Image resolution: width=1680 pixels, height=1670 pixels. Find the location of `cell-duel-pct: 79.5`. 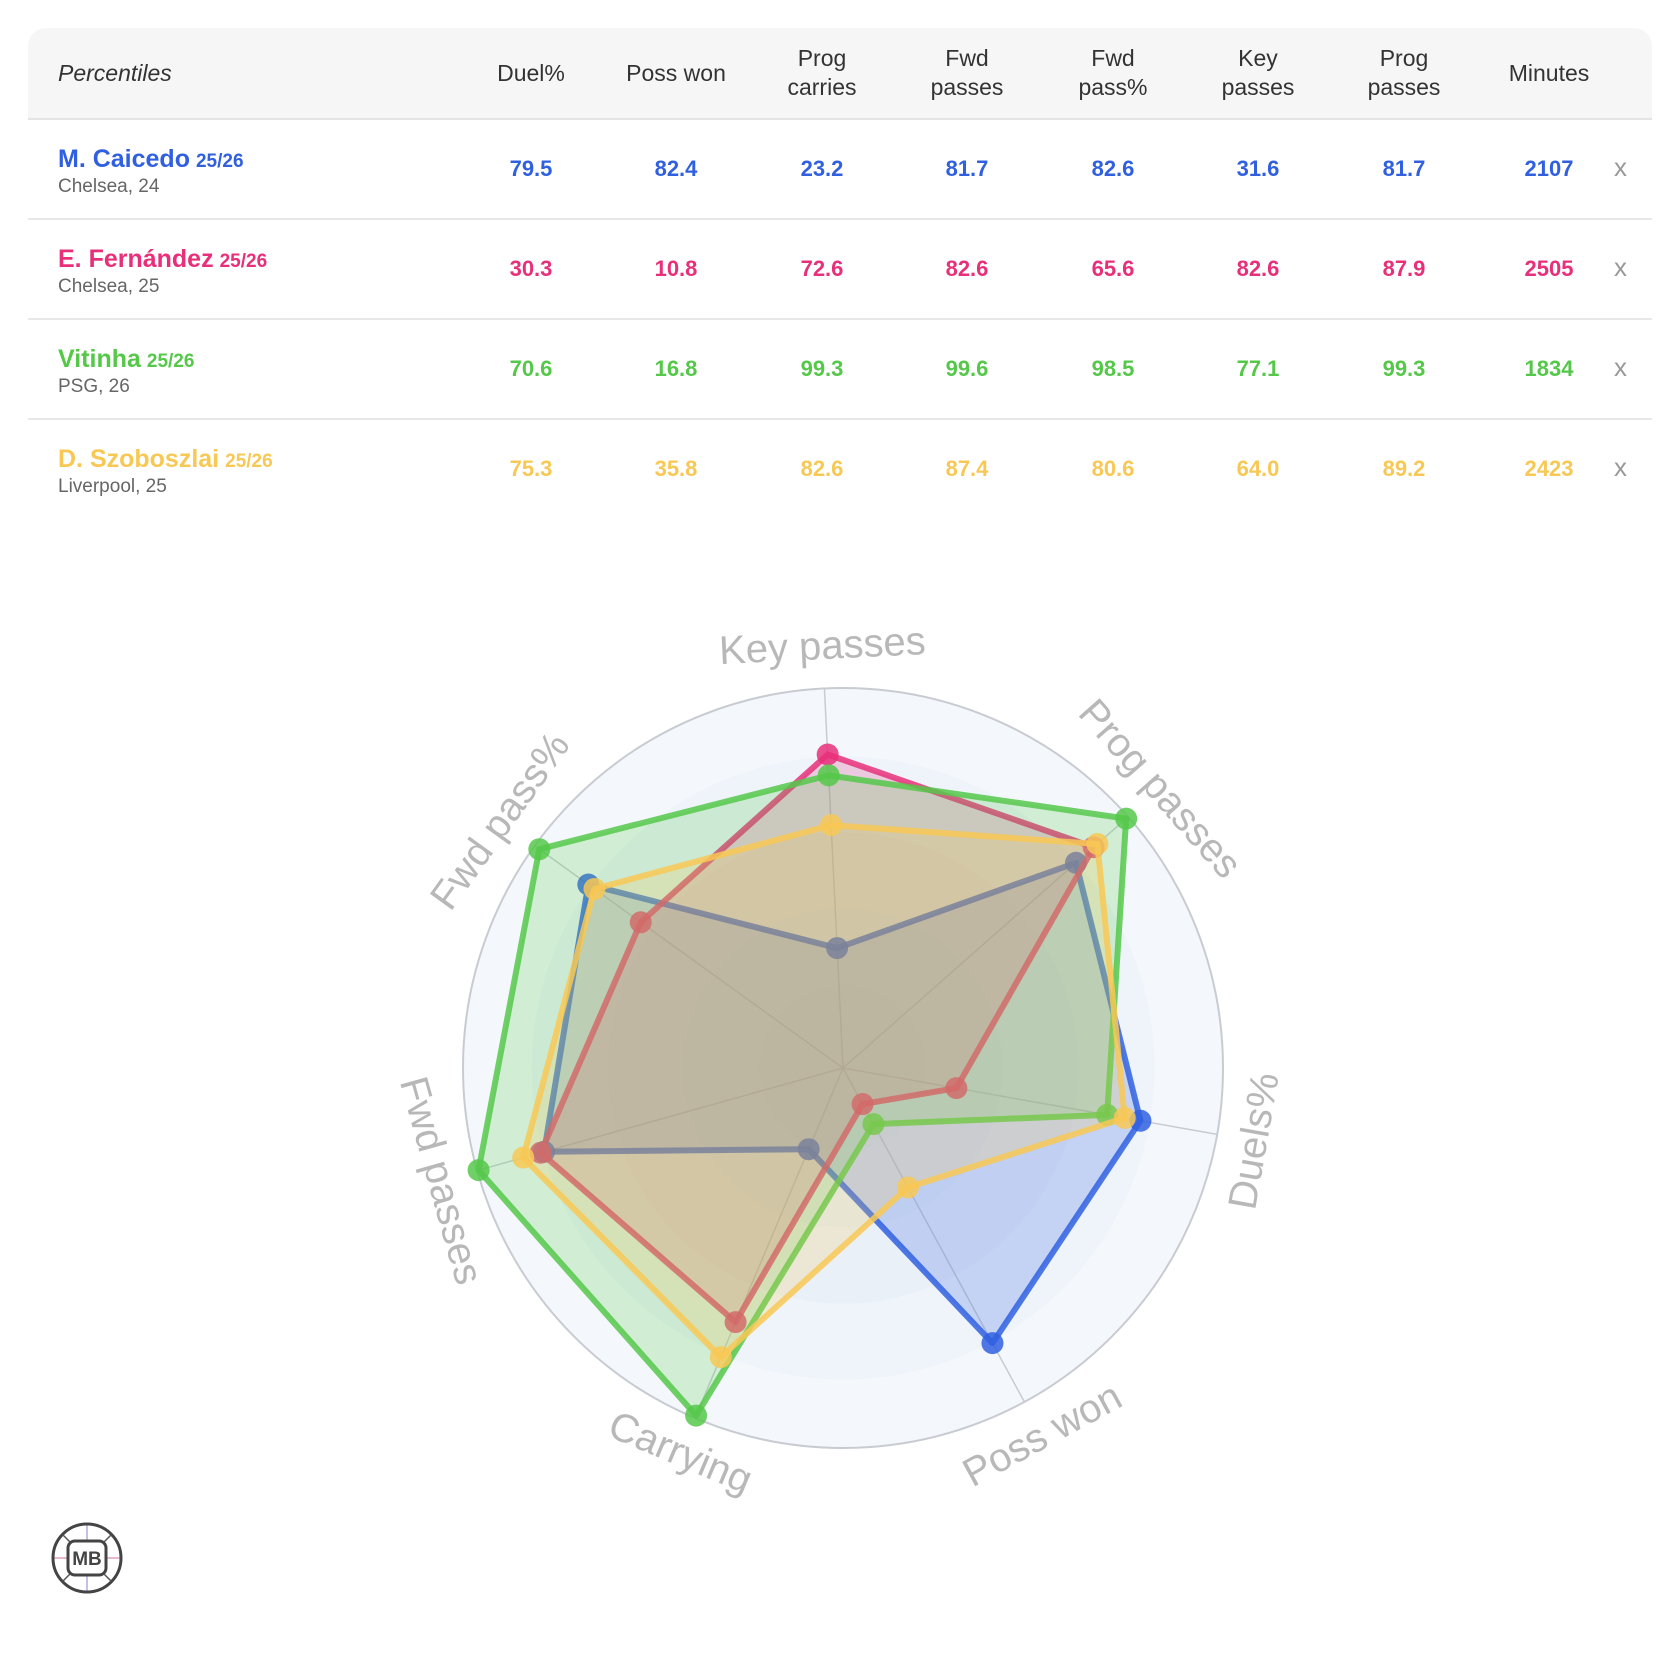

cell-duel-pct: 79.5 is located at coordinates (531, 168).